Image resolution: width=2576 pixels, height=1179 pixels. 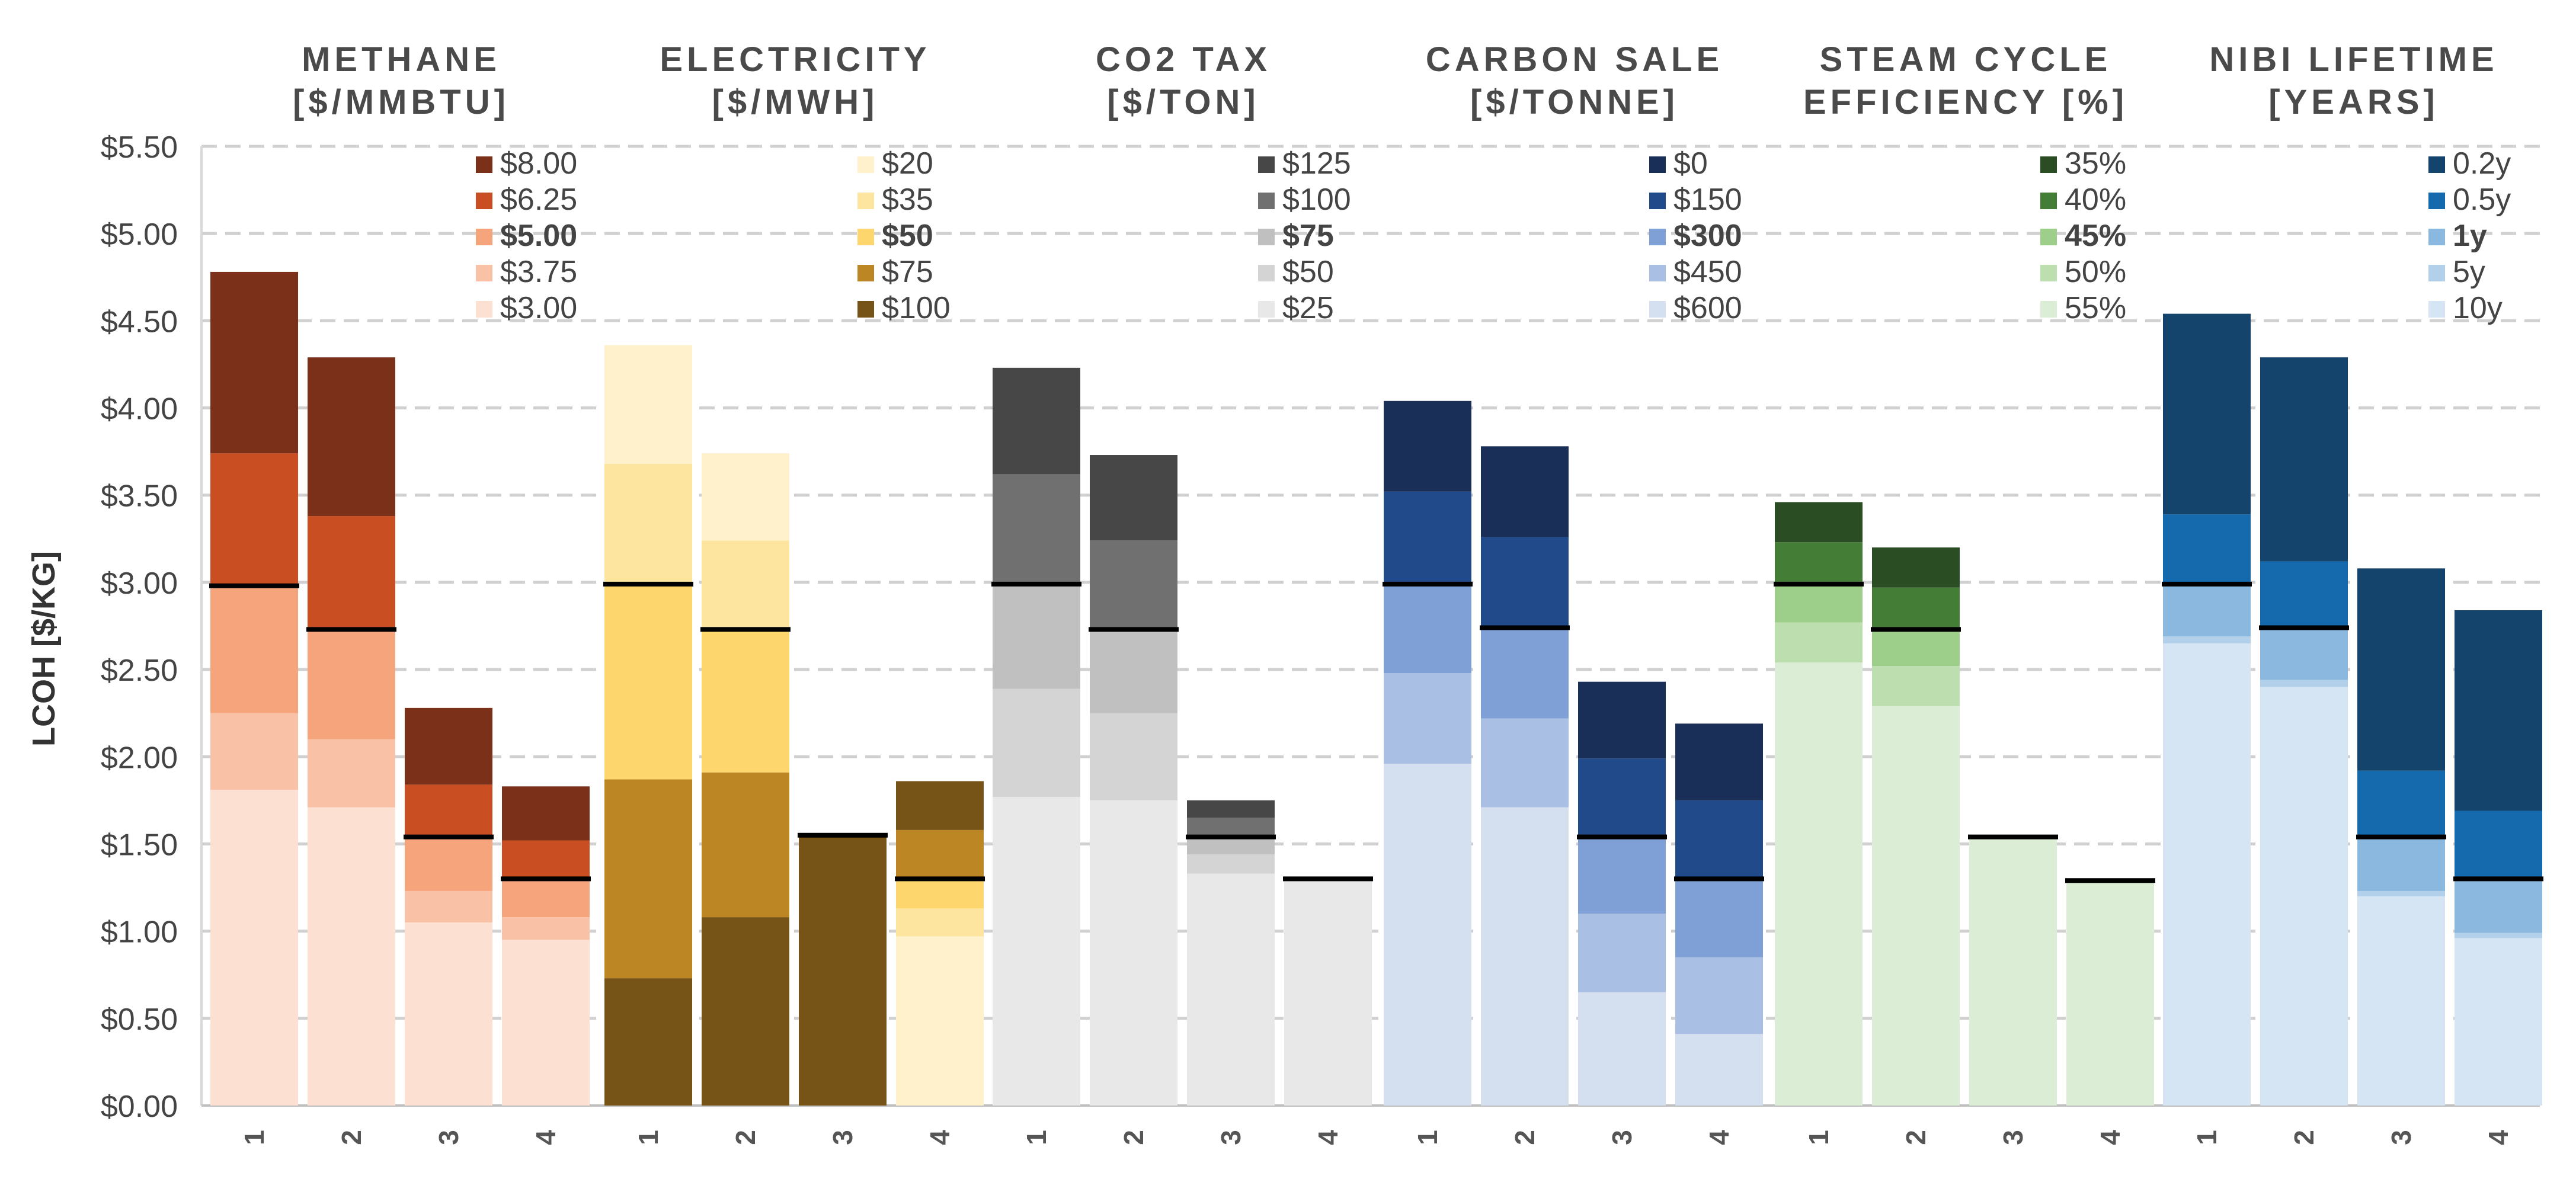 What do you see at coordinates (1308, 236) in the screenshot?
I see `legend-label: $75` at bounding box center [1308, 236].